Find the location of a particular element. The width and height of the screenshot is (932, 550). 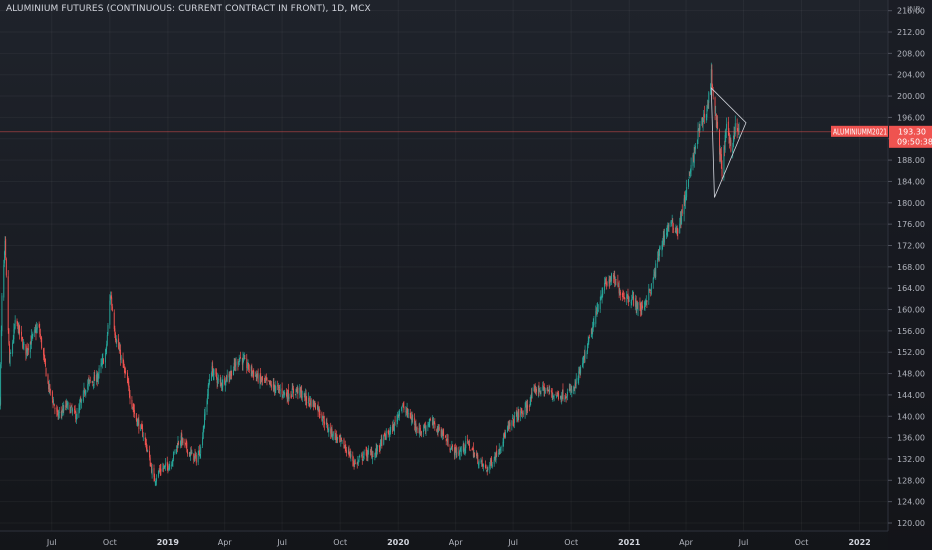

x-tick-label: 2021 is located at coordinates (629, 542).